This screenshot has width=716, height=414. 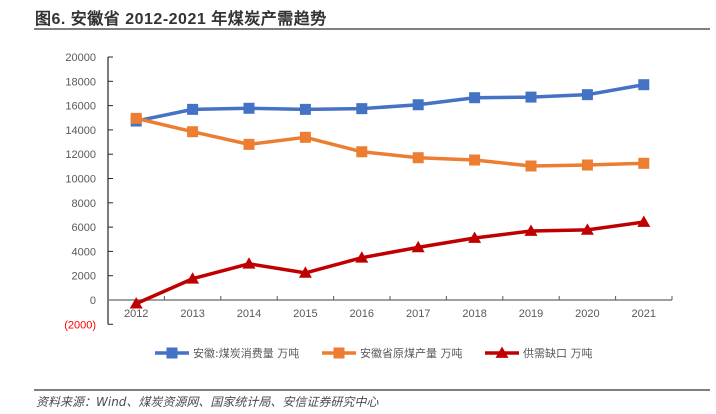 What do you see at coordinates (80, 82) in the screenshot?
I see `y-tick-label: 18000` at bounding box center [80, 82].